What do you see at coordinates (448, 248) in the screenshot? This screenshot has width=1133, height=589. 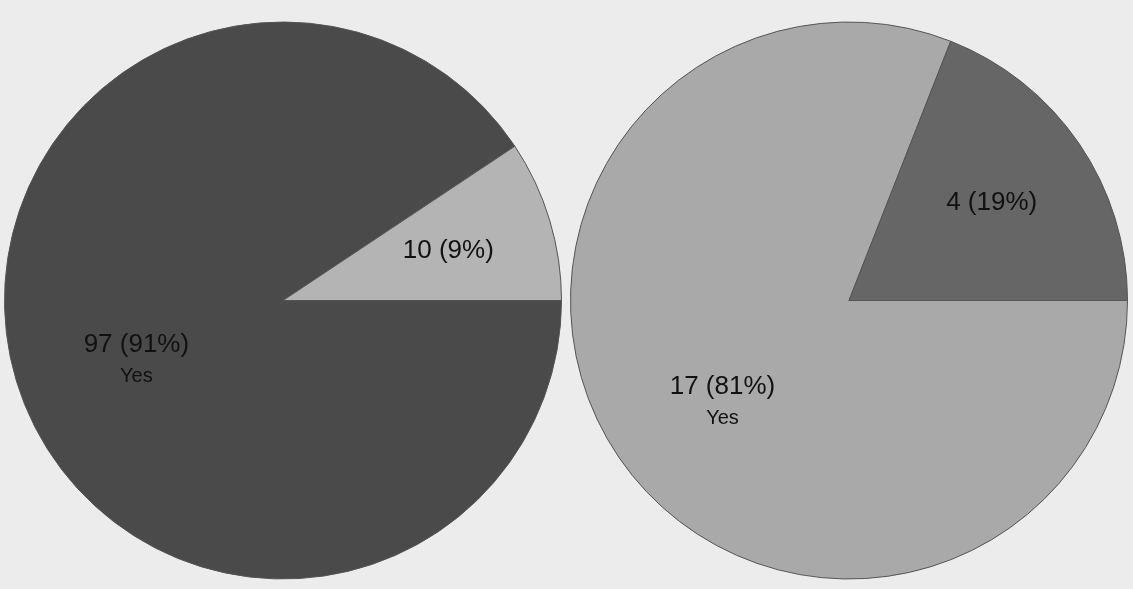 I see `data-label: 10 (9%)` at bounding box center [448, 248].